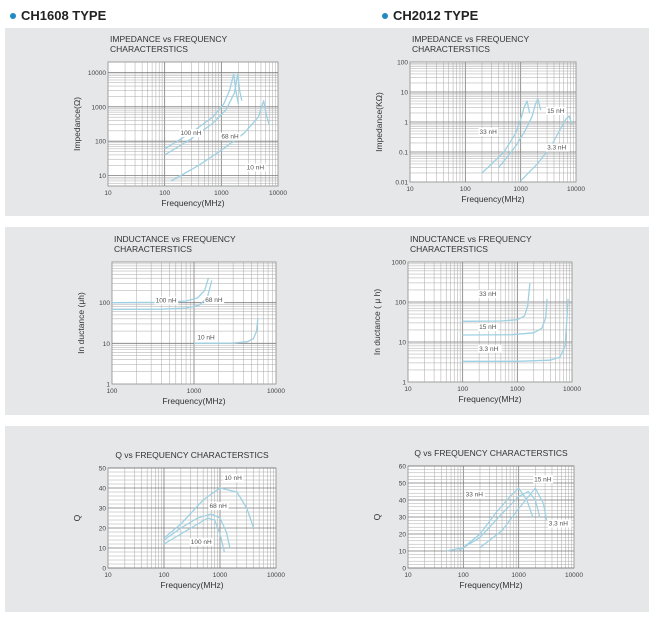 Image resolution: width=654 pixels, height=618 pixels. I want to click on plot-area, so click(490, 322).